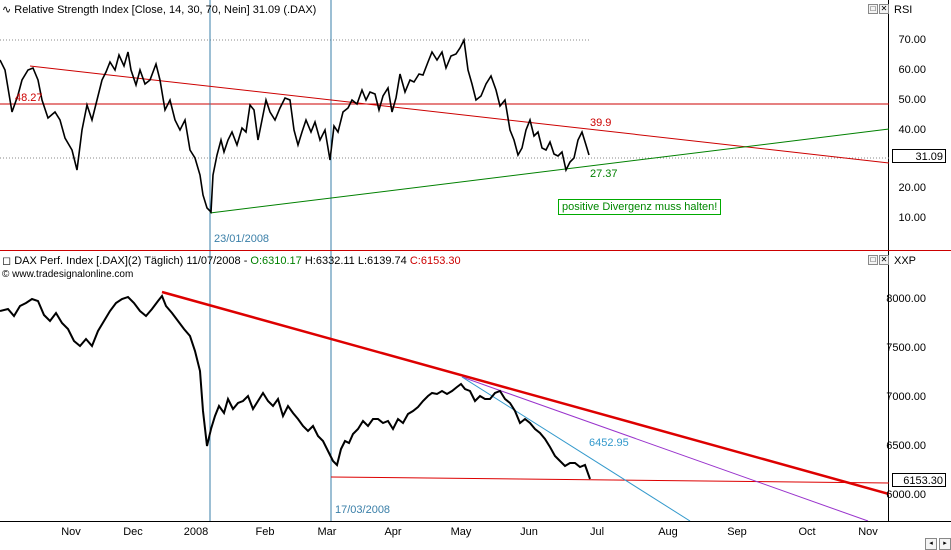 The width and height of the screenshot is (951, 550). Describe the element at coordinates (906, 299) in the screenshot. I see `dax-tick: 8000.00` at that location.